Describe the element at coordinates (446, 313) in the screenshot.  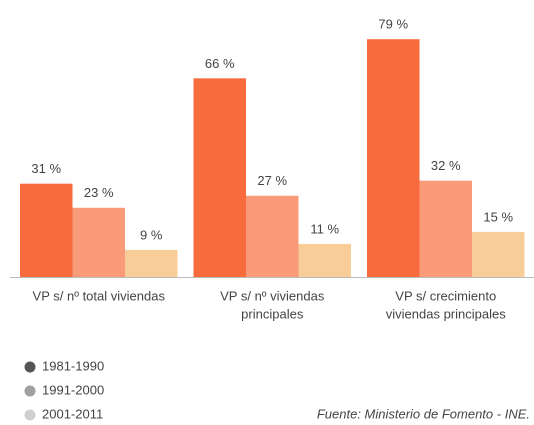
I see `x-tick-label: viviendas principales` at that location.